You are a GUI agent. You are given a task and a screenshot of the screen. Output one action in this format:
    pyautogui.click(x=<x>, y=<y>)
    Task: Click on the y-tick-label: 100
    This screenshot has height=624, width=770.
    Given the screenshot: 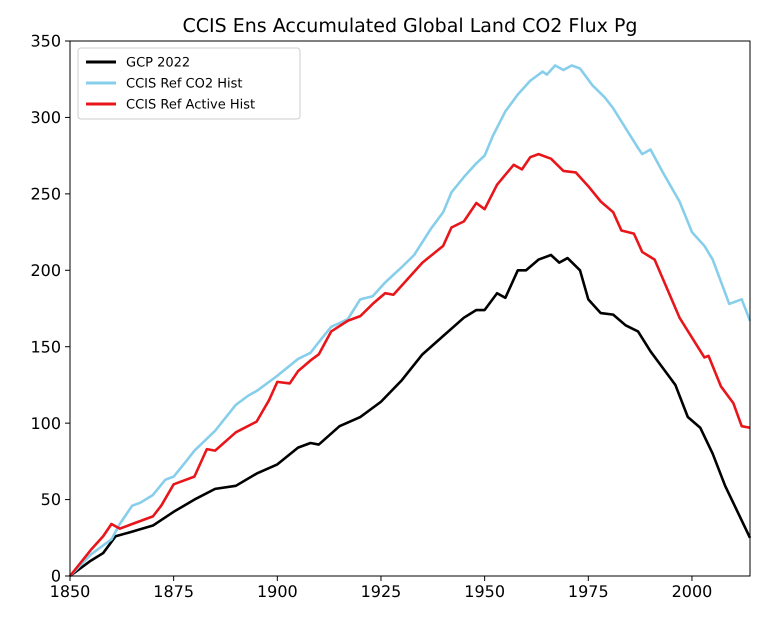 What is the action you would take?
    pyautogui.click(x=45, y=423)
    